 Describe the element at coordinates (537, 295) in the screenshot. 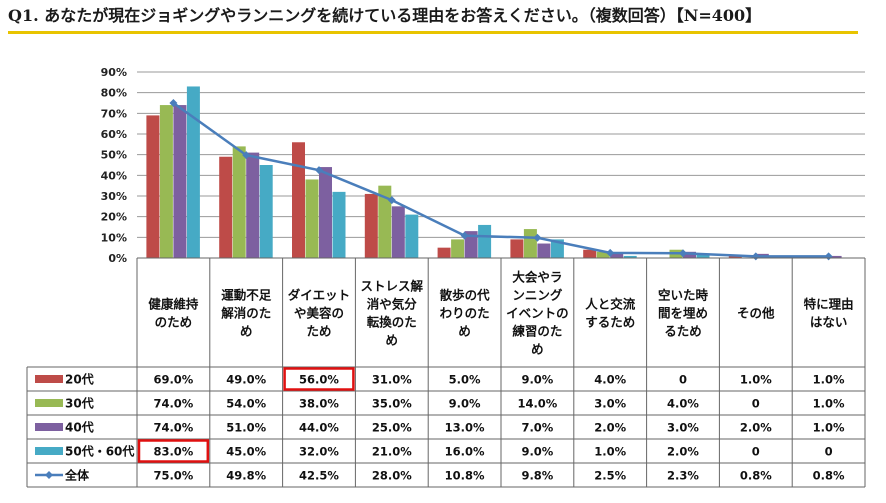

I see `category-label: ンニング` at that location.